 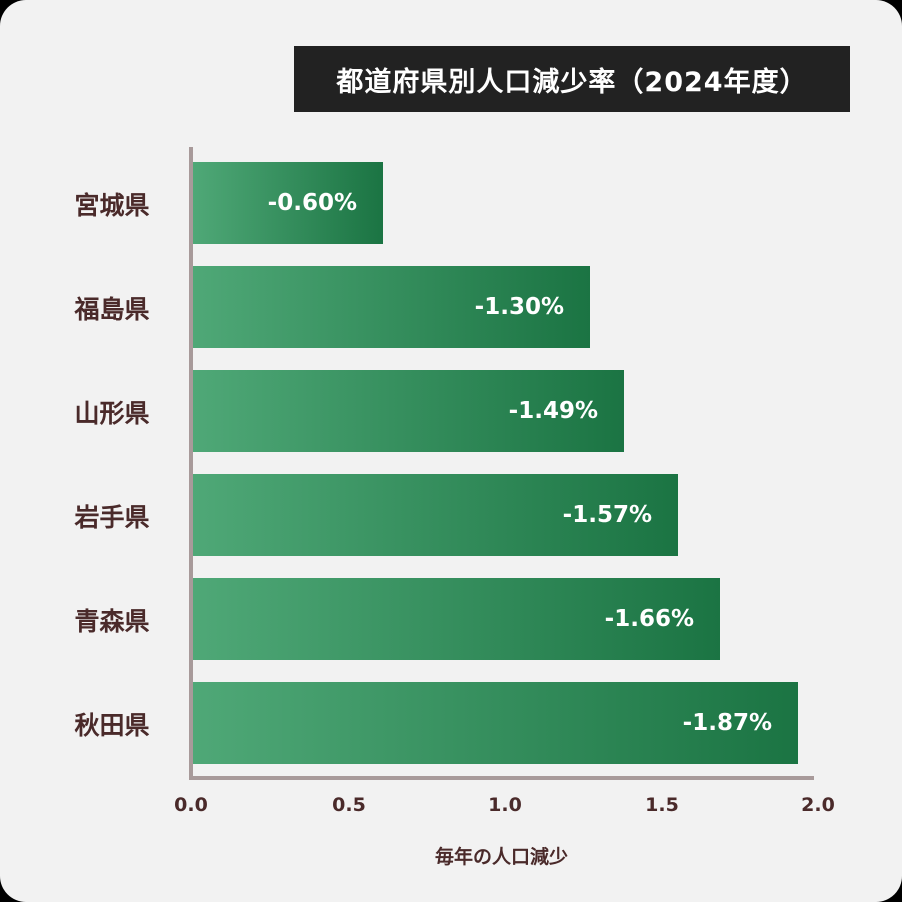 What do you see at coordinates (495, 723) in the screenshot?
I see `bar-akita: -1.87%` at bounding box center [495, 723].